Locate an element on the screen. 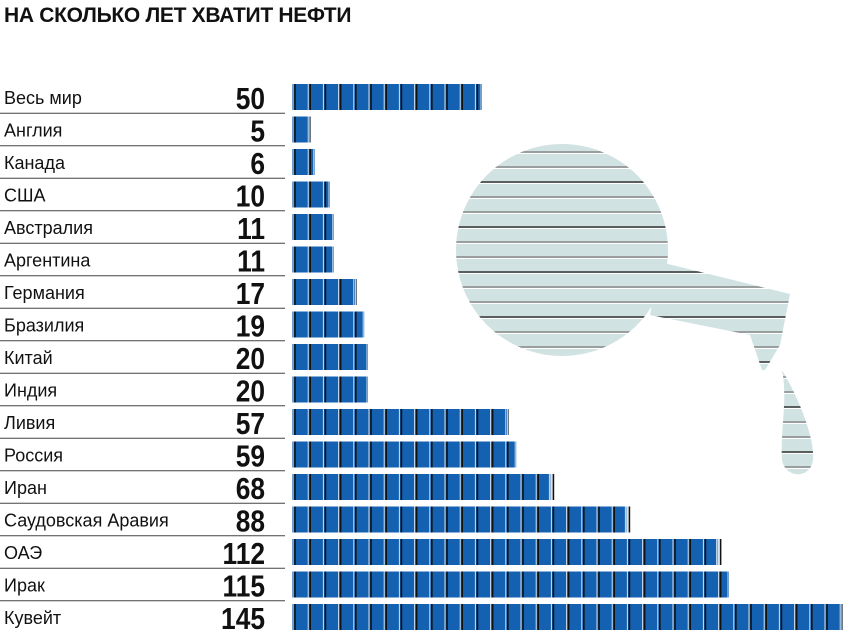 Image resolution: width=850 pixels, height=639 pixels. chart-row: Россия 59 is located at coordinates (258, 457).